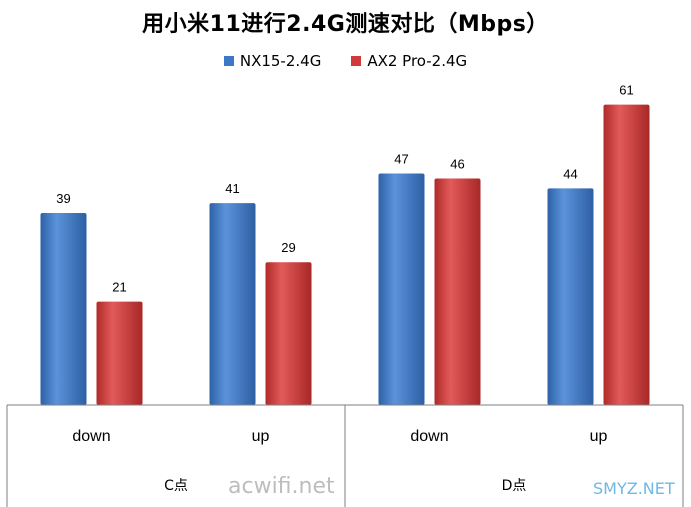 This screenshot has height=507, width=691. I want to click on legend-item-series-2: AX2 Pro-2.4G, so click(409, 61).